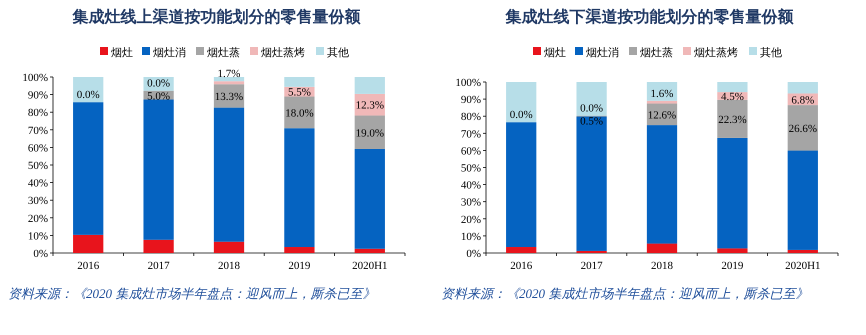 The height and width of the screenshot is (335, 866). I want to click on data-label: 22.3%, so click(732, 120).